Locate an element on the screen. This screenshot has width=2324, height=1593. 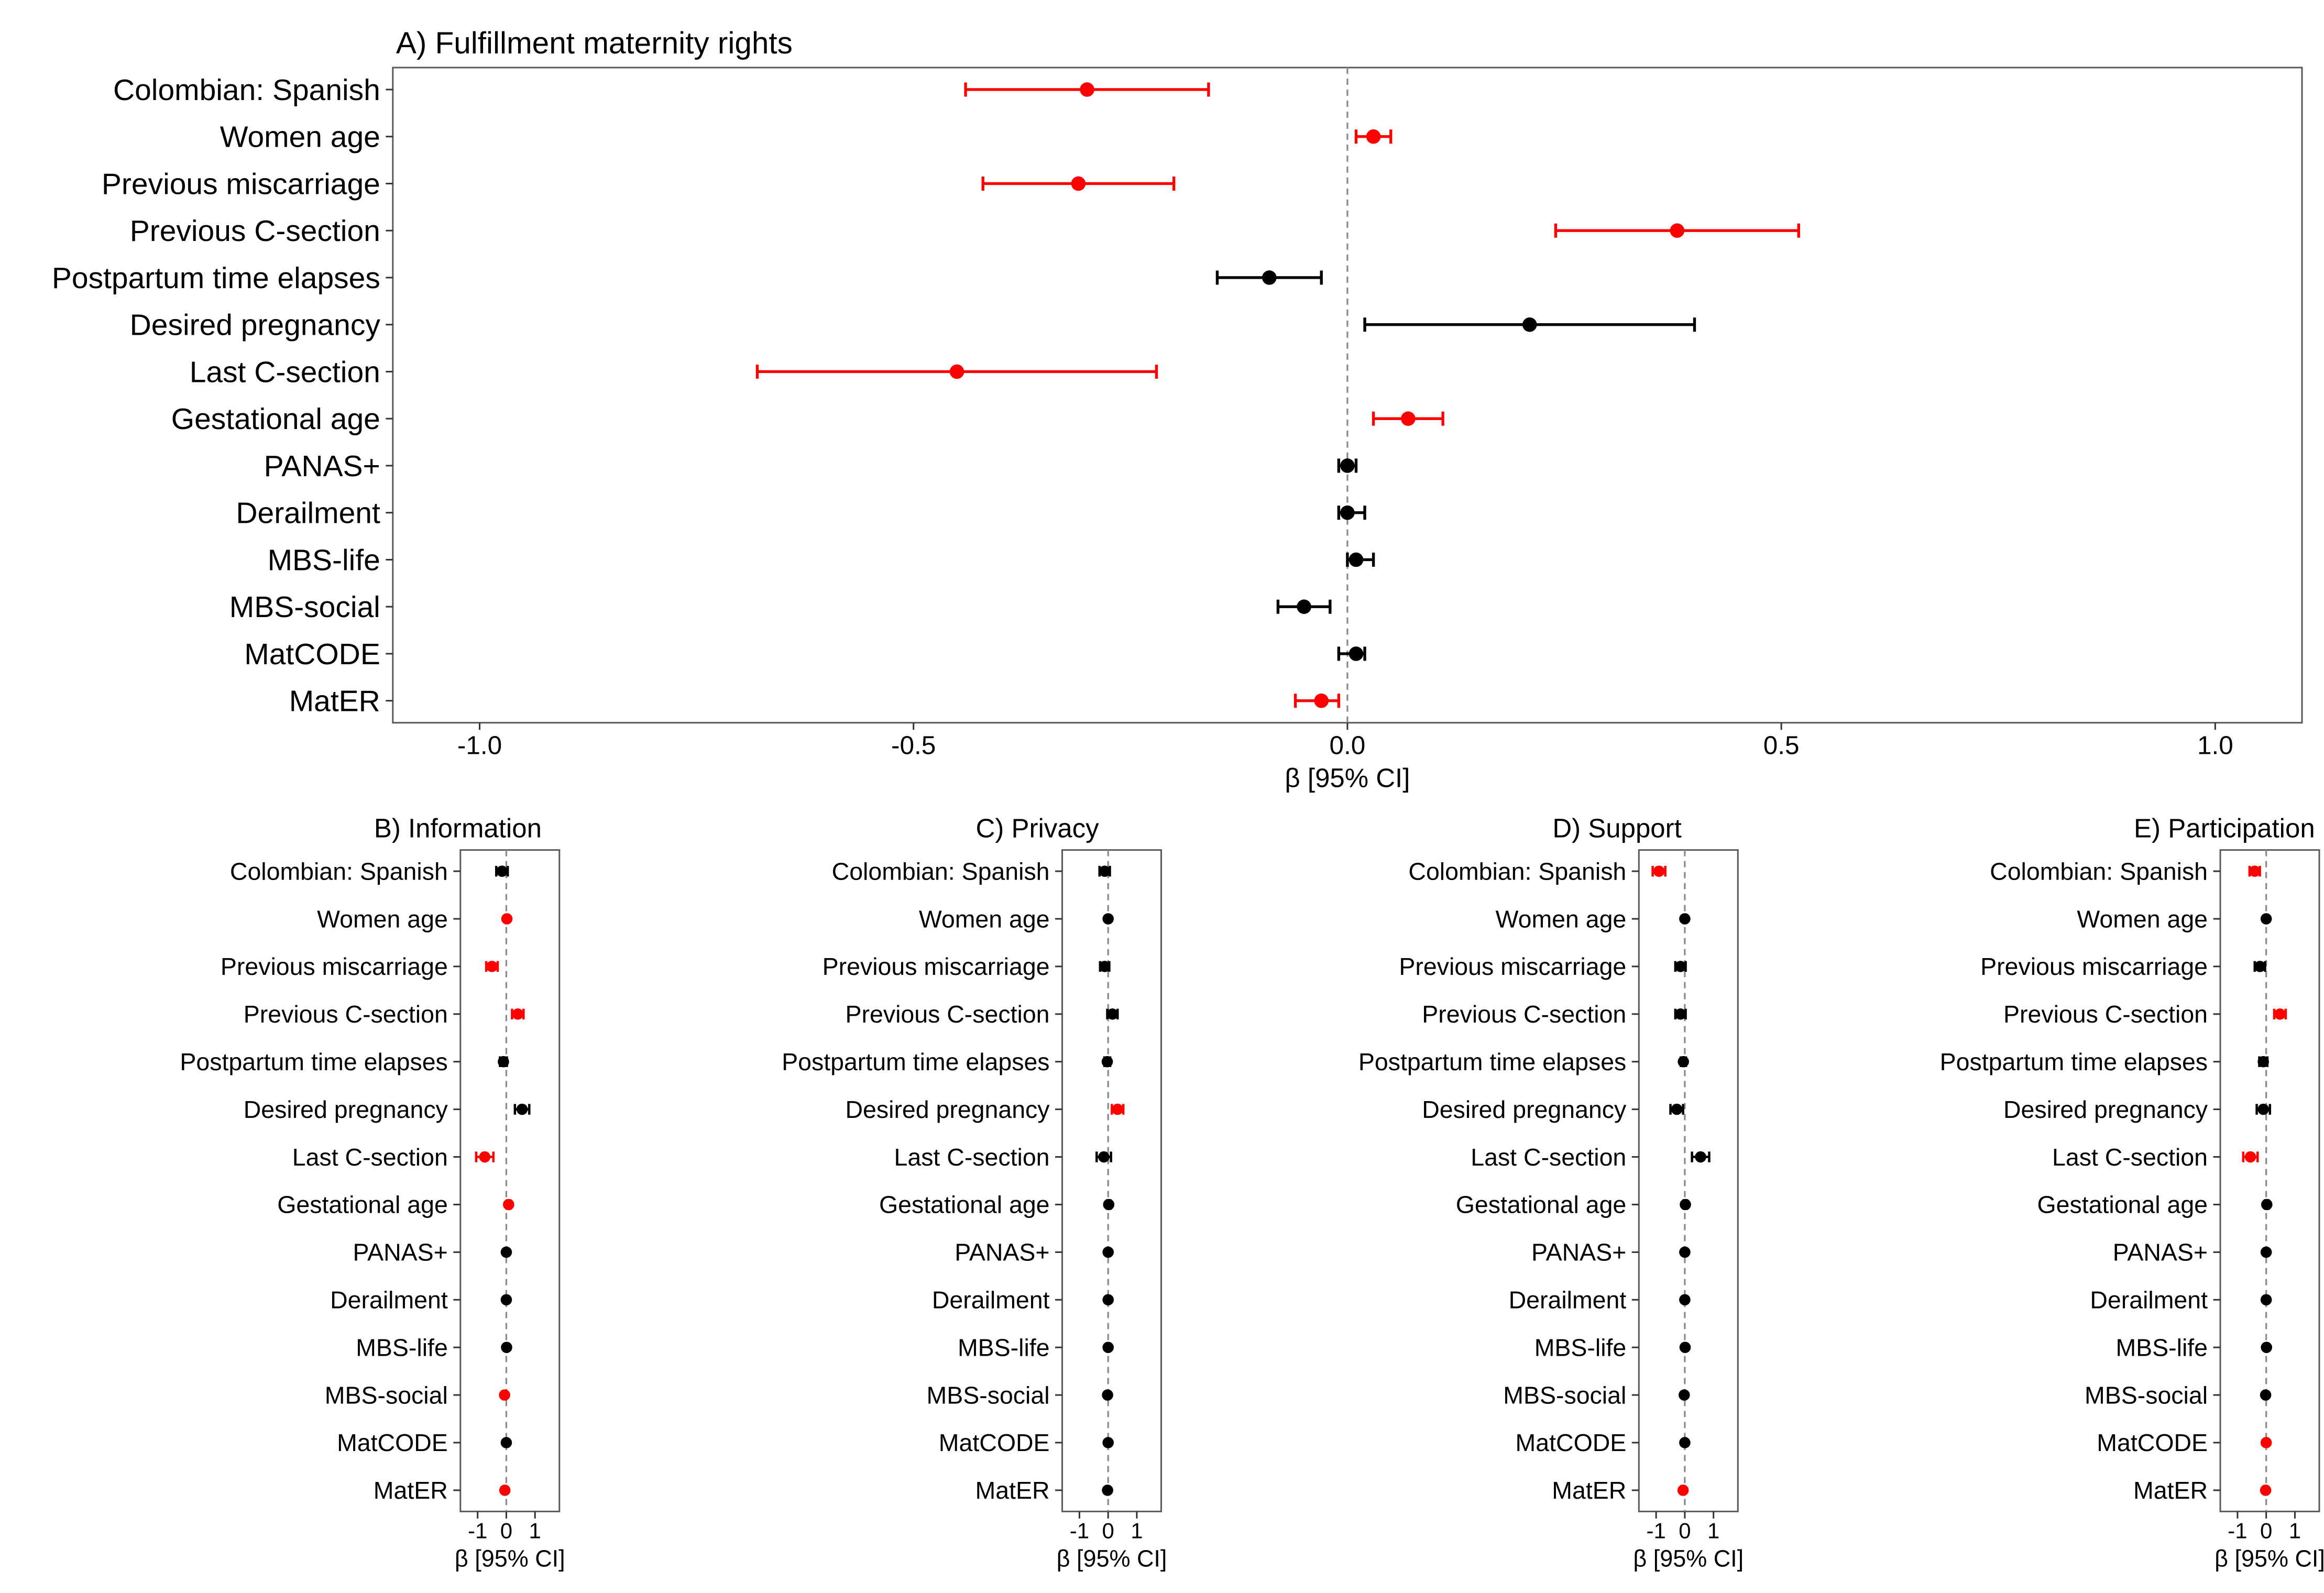
panel-e-title: E) Participation is located at coordinates (2224, 828).